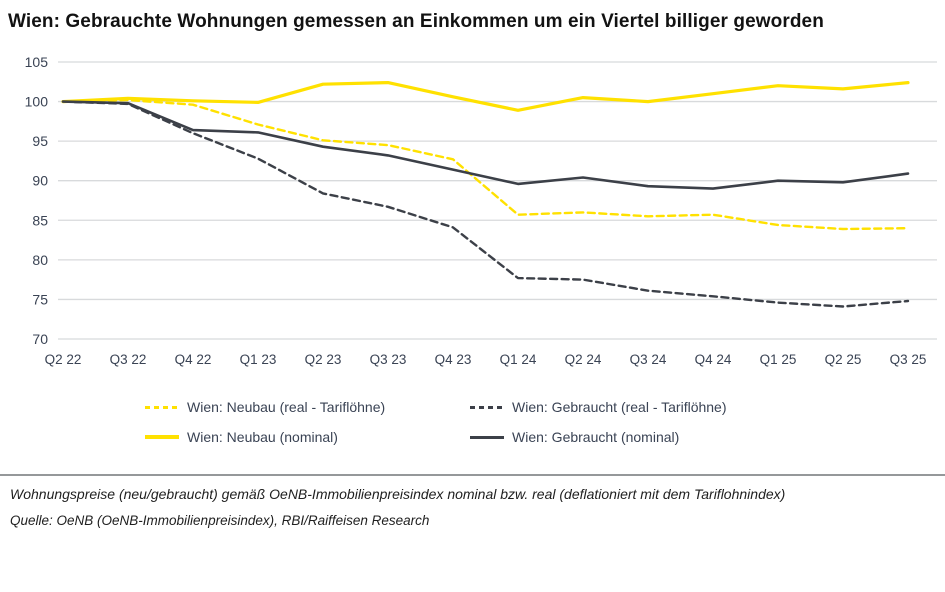  Describe the element at coordinates (453, 359) in the screenshot. I see `x-axis-tick-label: Q4 23` at that location.